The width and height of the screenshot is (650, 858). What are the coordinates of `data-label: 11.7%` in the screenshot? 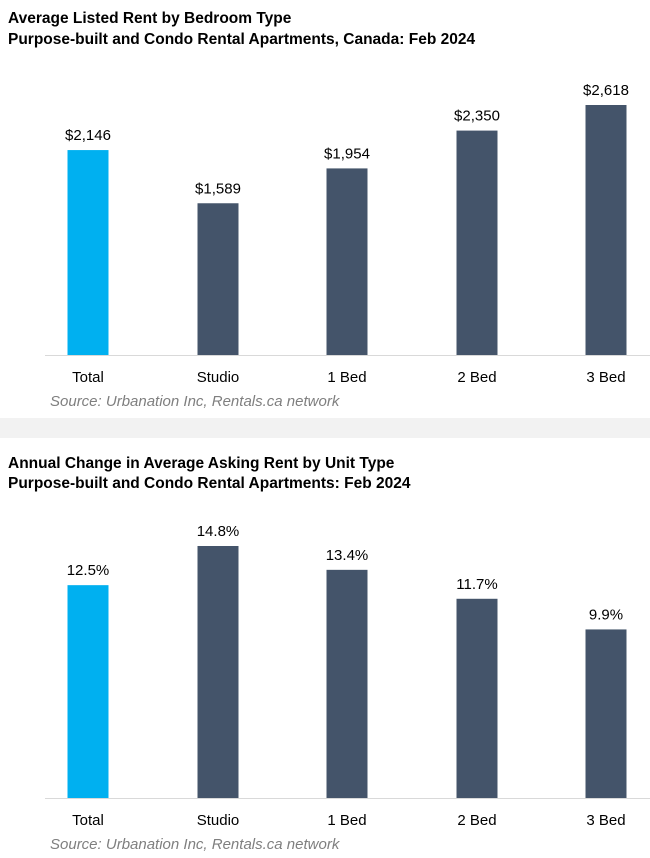 It's located at (476, 584).